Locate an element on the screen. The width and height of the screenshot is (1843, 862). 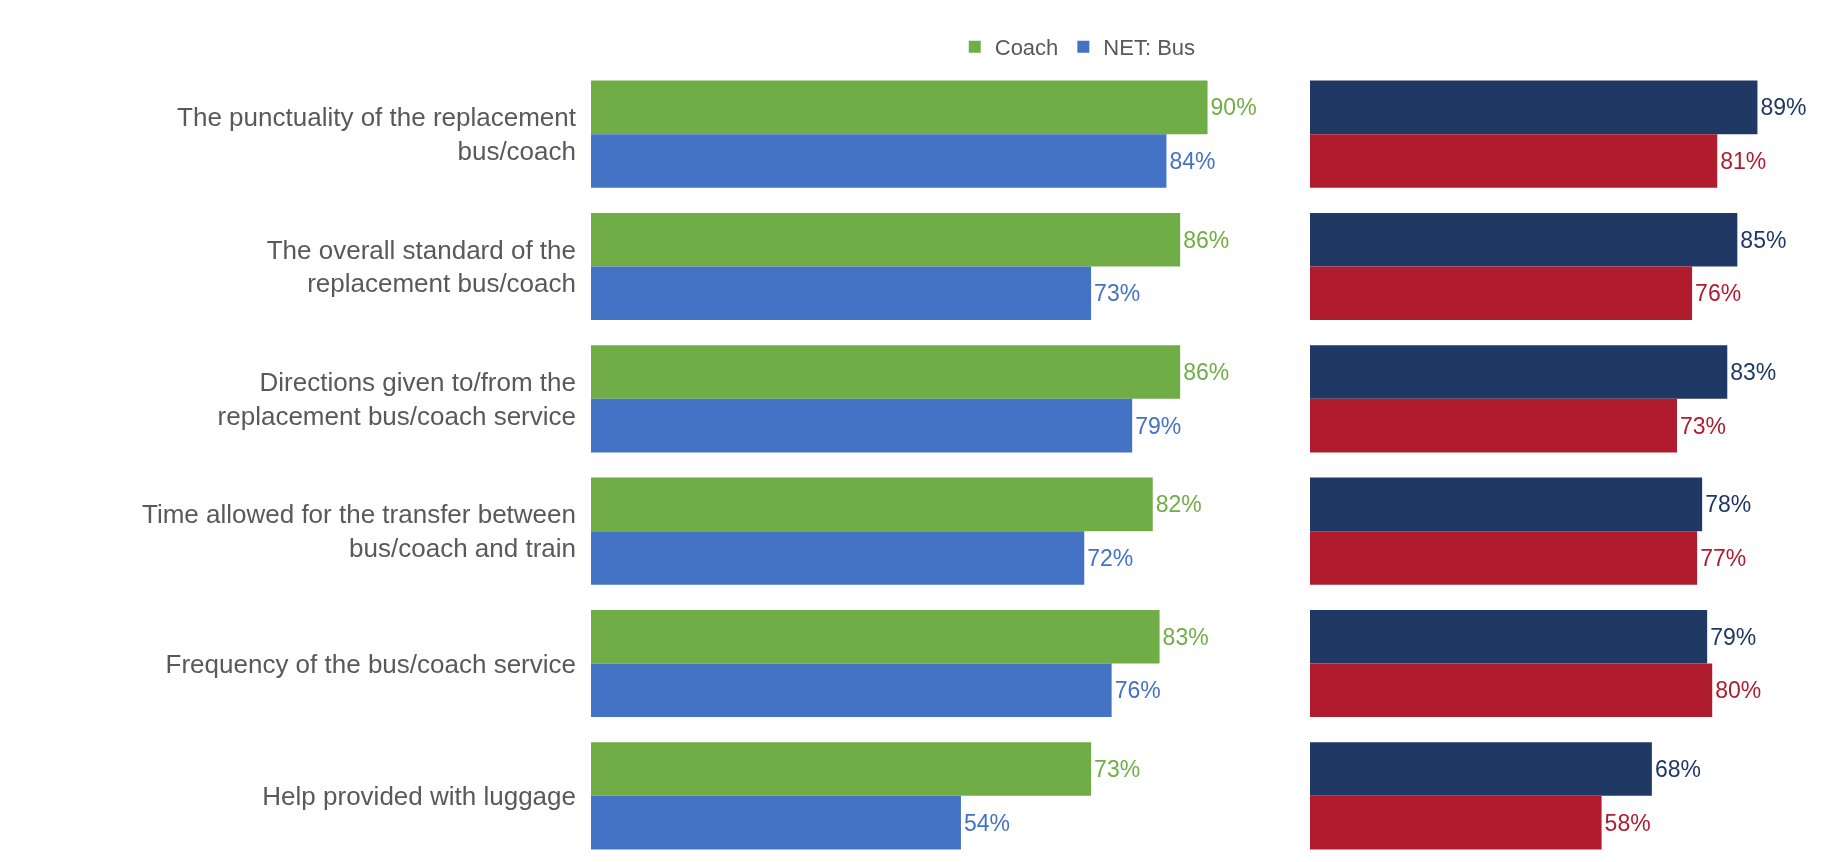
y-tick-label: Help provided with luggage is located at coordinates (419, 795).